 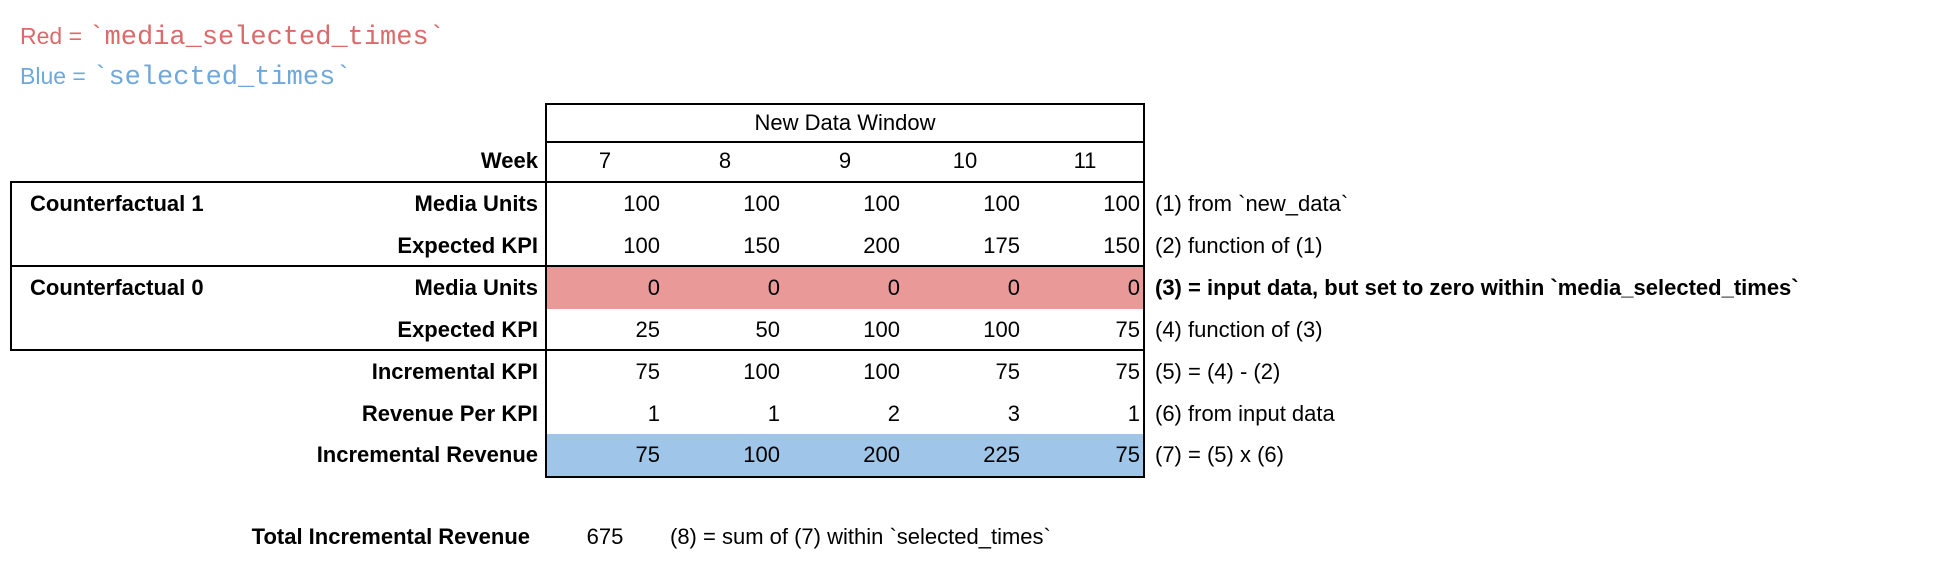 What do you see at coordinates (1001, 454) in the screenshot?
I see `table-cell-revenue: 225` at bounding box center [1001, 454].